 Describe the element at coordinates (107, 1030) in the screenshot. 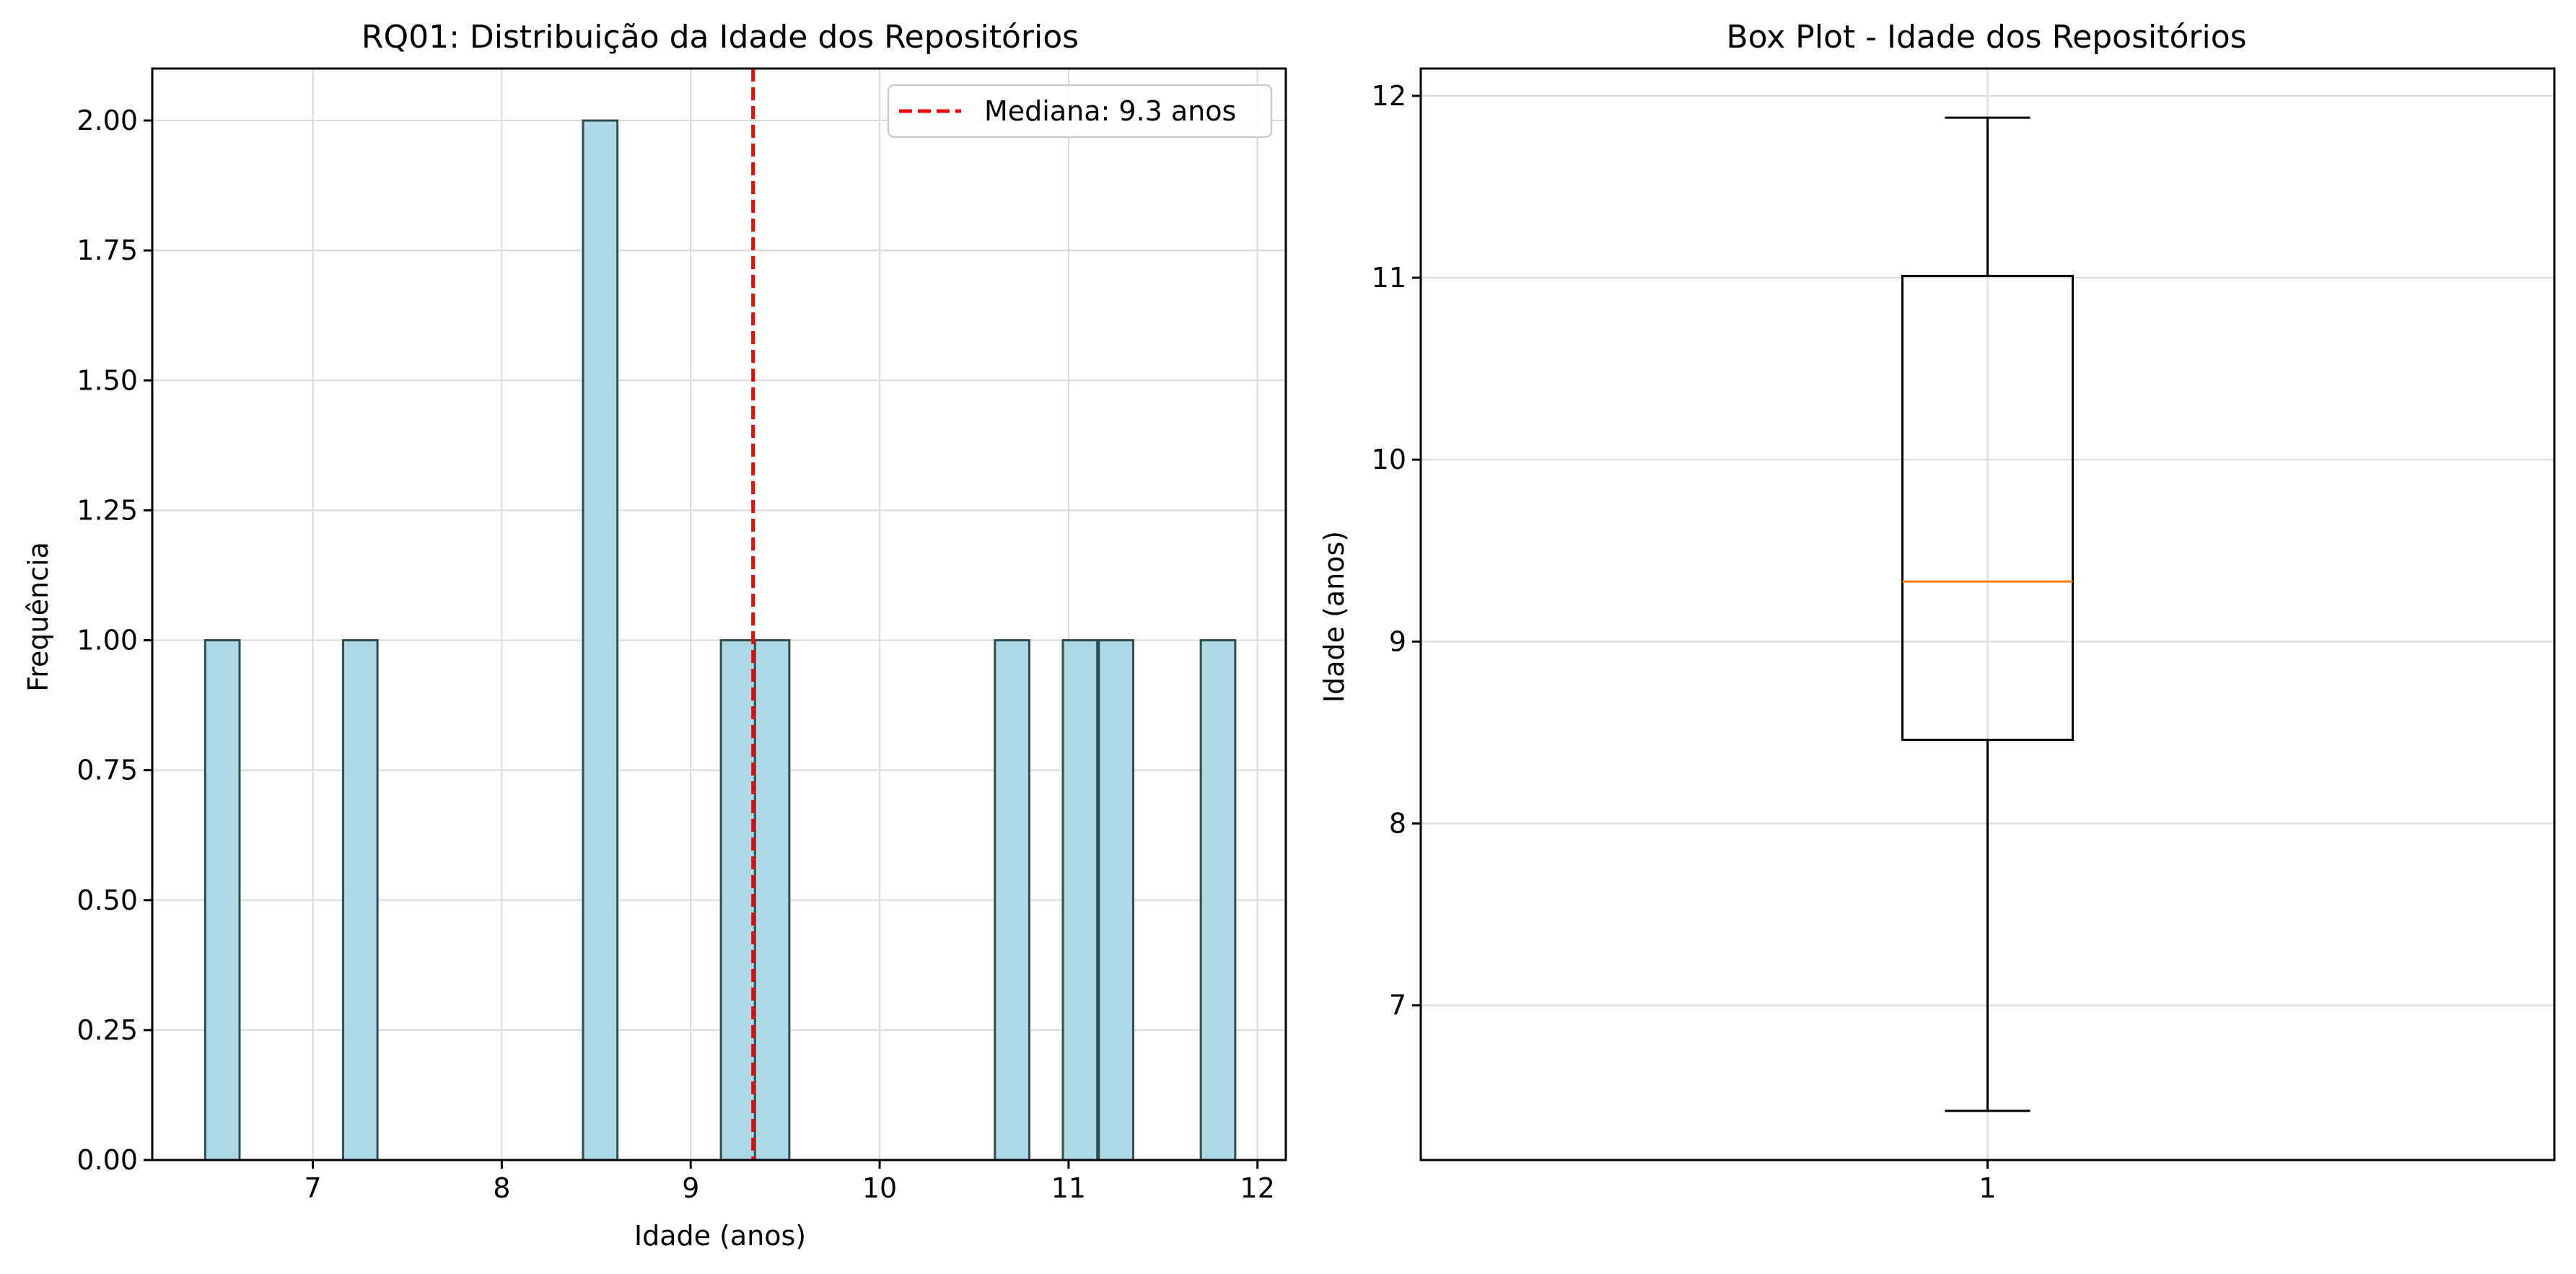

I see `histogram-y-tick-label: 0.25` at that location.